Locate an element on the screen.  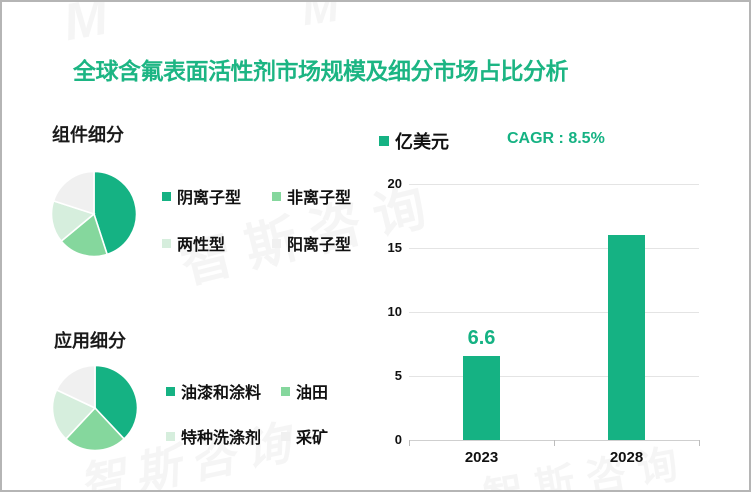
legend-swatch-nonionic is located at coordinates (276, 196).